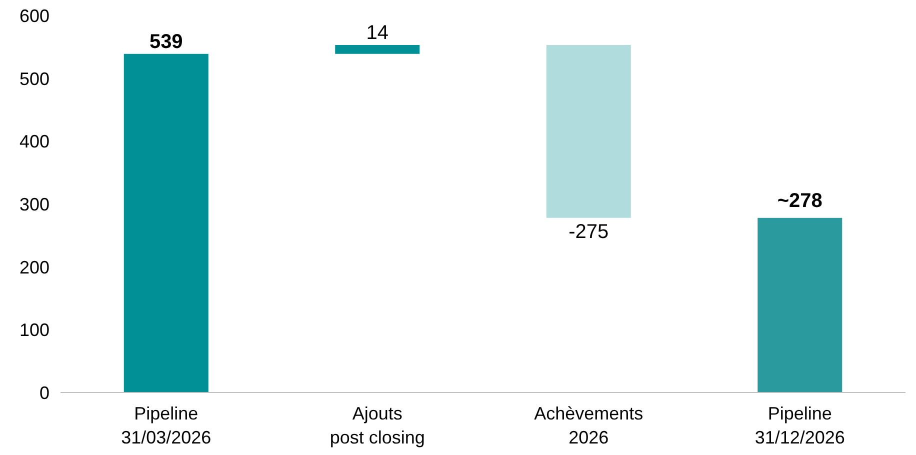  I want to click on y-tick-label: 0, so click(44, 393).